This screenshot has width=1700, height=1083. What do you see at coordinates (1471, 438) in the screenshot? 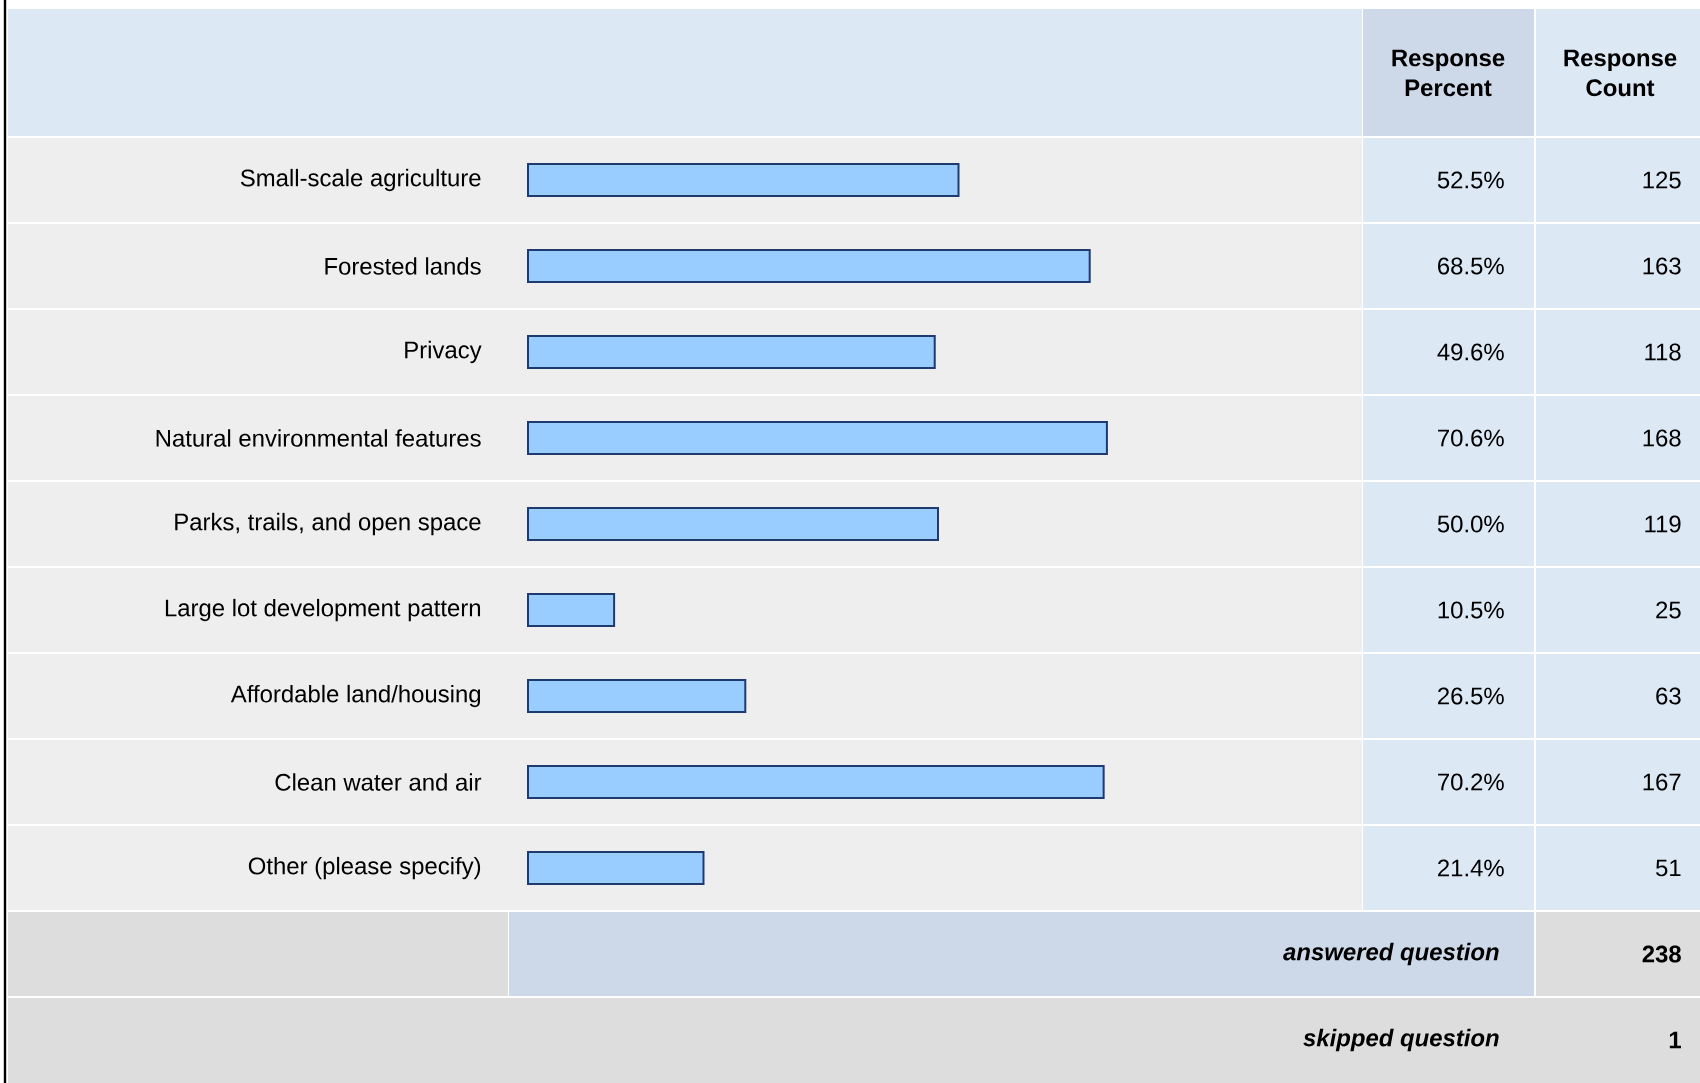
I see `data-label: 70.6%` at bounding box center [1471, 438].